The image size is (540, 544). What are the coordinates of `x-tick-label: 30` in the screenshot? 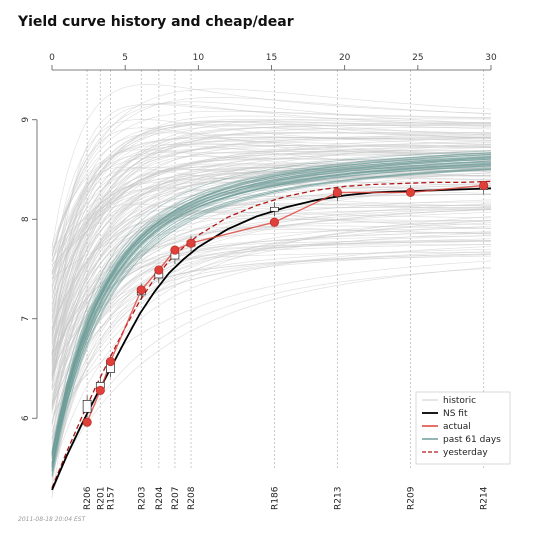 It's located at (491, 58).